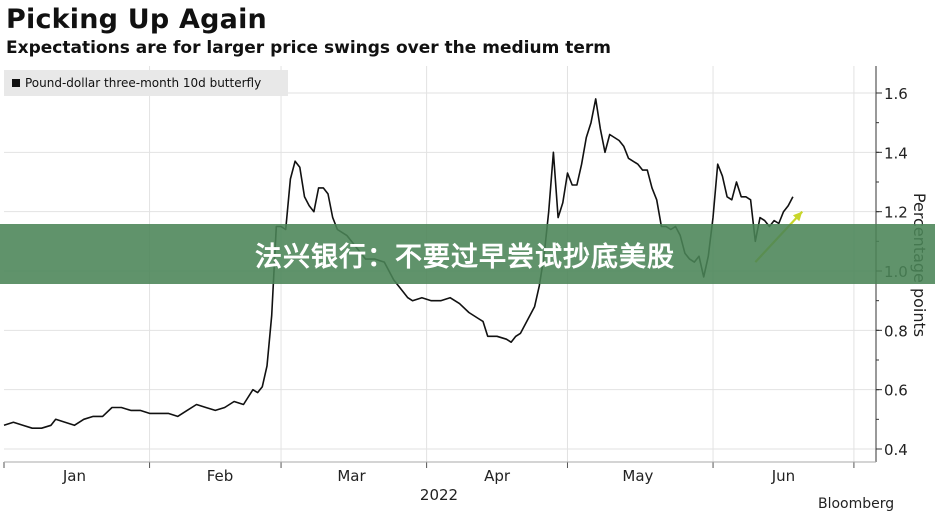 The height and width of the screenshot is (512, 935). I want to click on x-tick-label: May, so click(637, 476).